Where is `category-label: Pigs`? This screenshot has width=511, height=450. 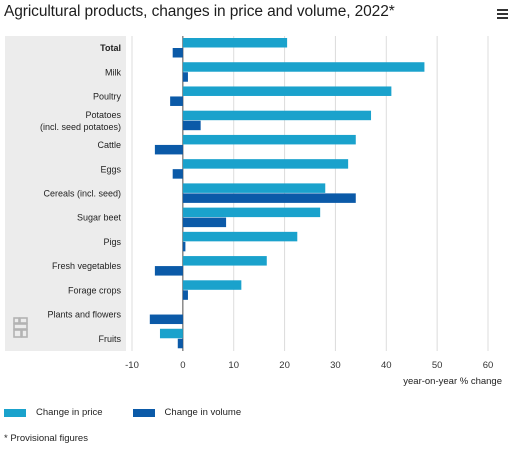
category-label: Pigs is located at coordinates (112, 242).